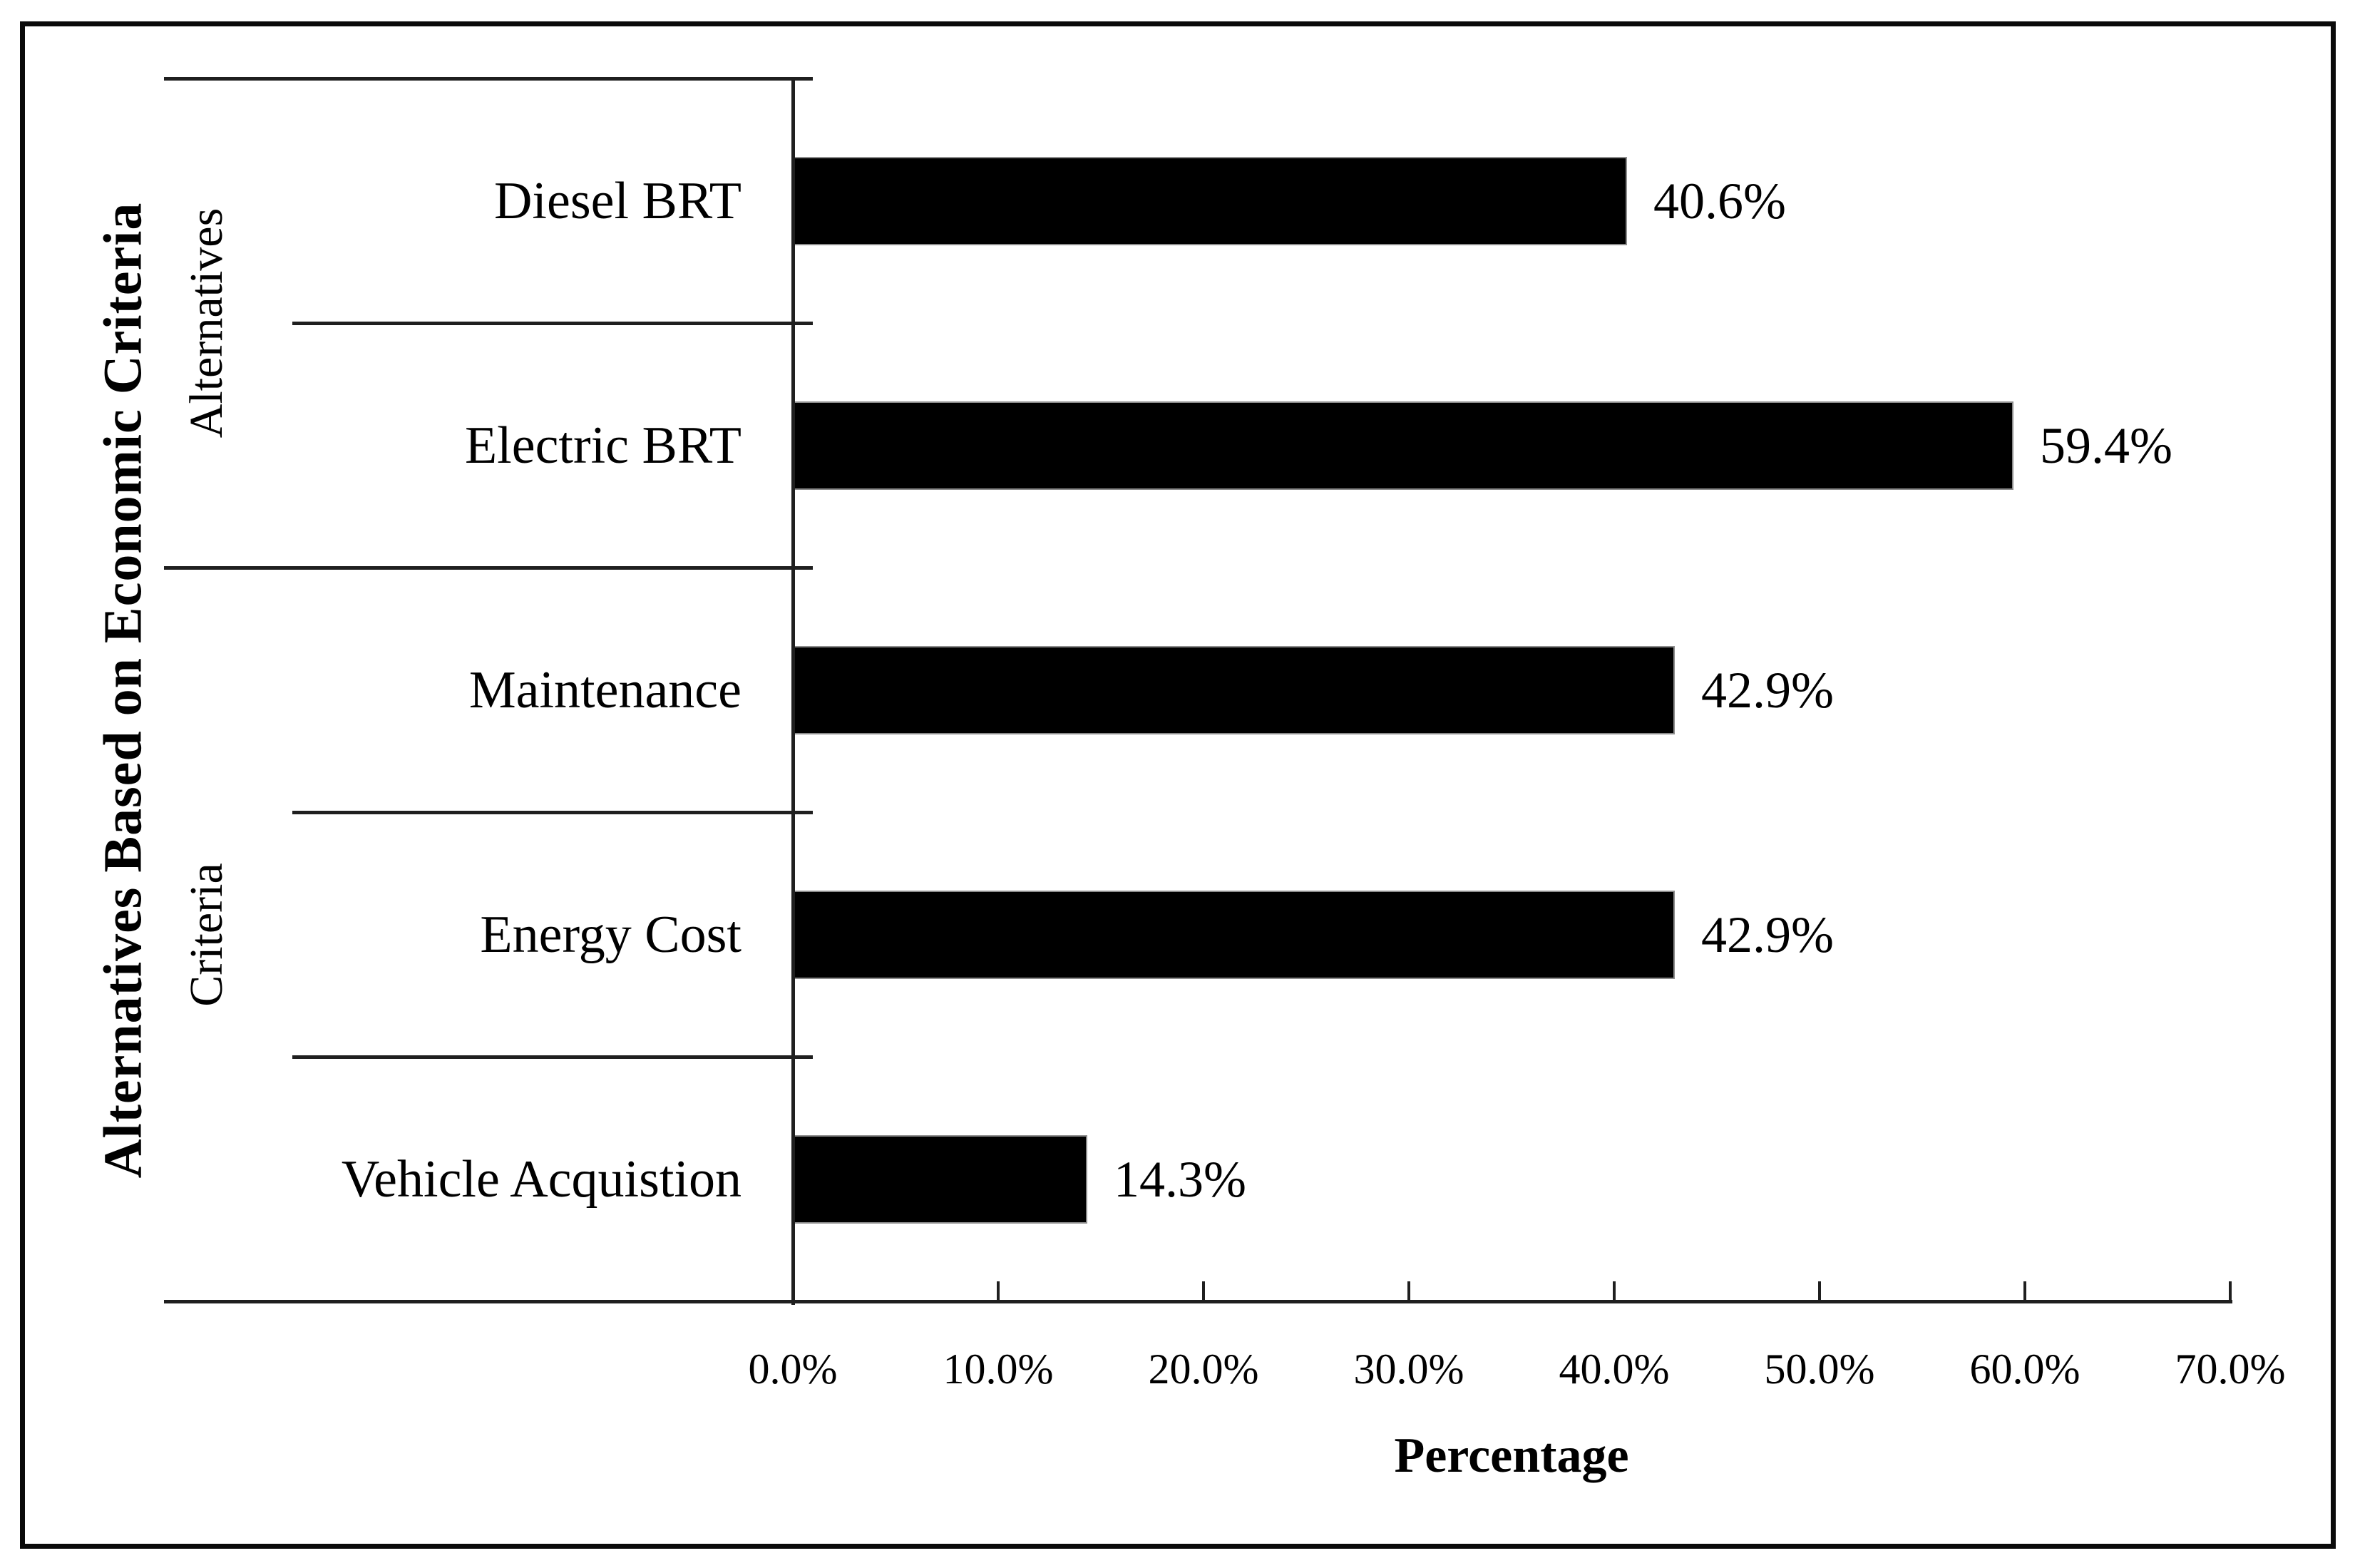 Image resolution: width=2355 pixels, height=1568 pixels. Describe the element at coordinates (793, 691) in the screenshot. I see `y-axis-line` at that location.